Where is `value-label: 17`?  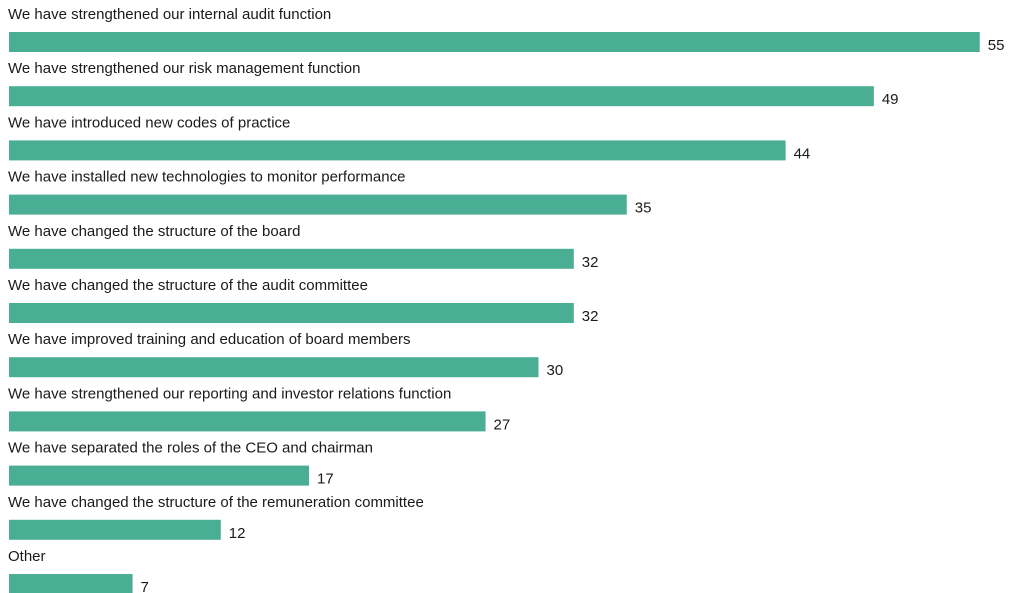 value-label: 17 is located at coordinates (325, 479).